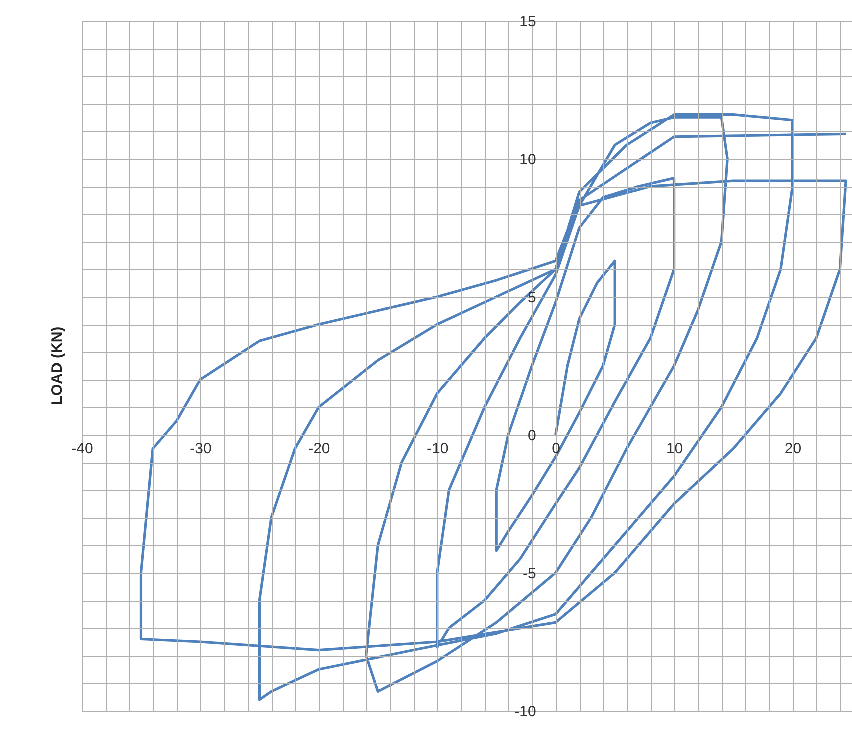 This screenshot has width=852, height=744. Describe the element at coordinates (319, 449) in the screenshot. I see `x-tick-label: -20` at that location.